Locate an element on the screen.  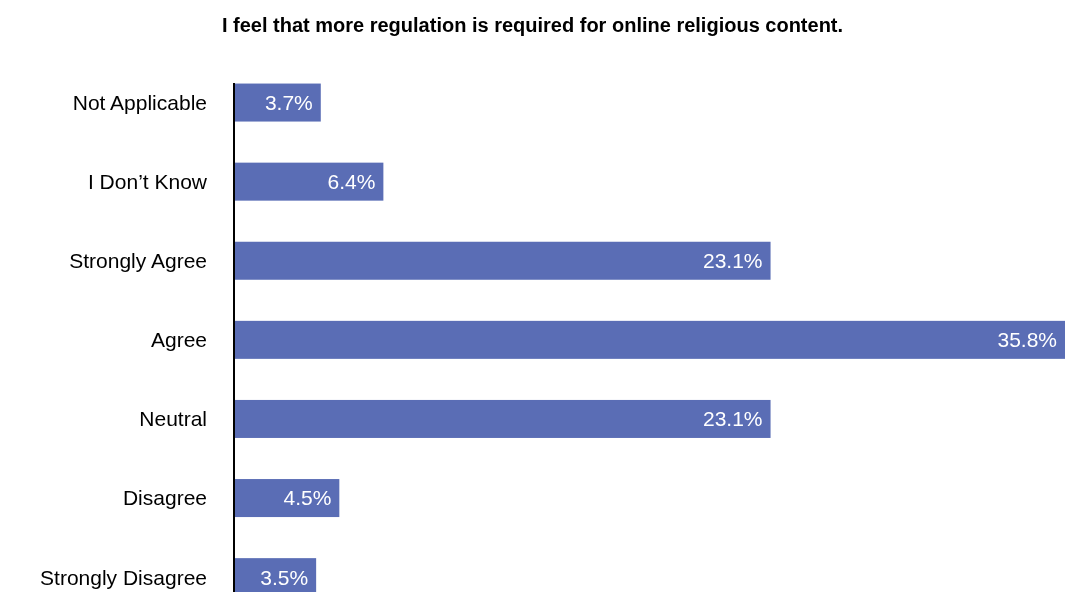
data-label: 3.7% is located at coordinates (288, 102).